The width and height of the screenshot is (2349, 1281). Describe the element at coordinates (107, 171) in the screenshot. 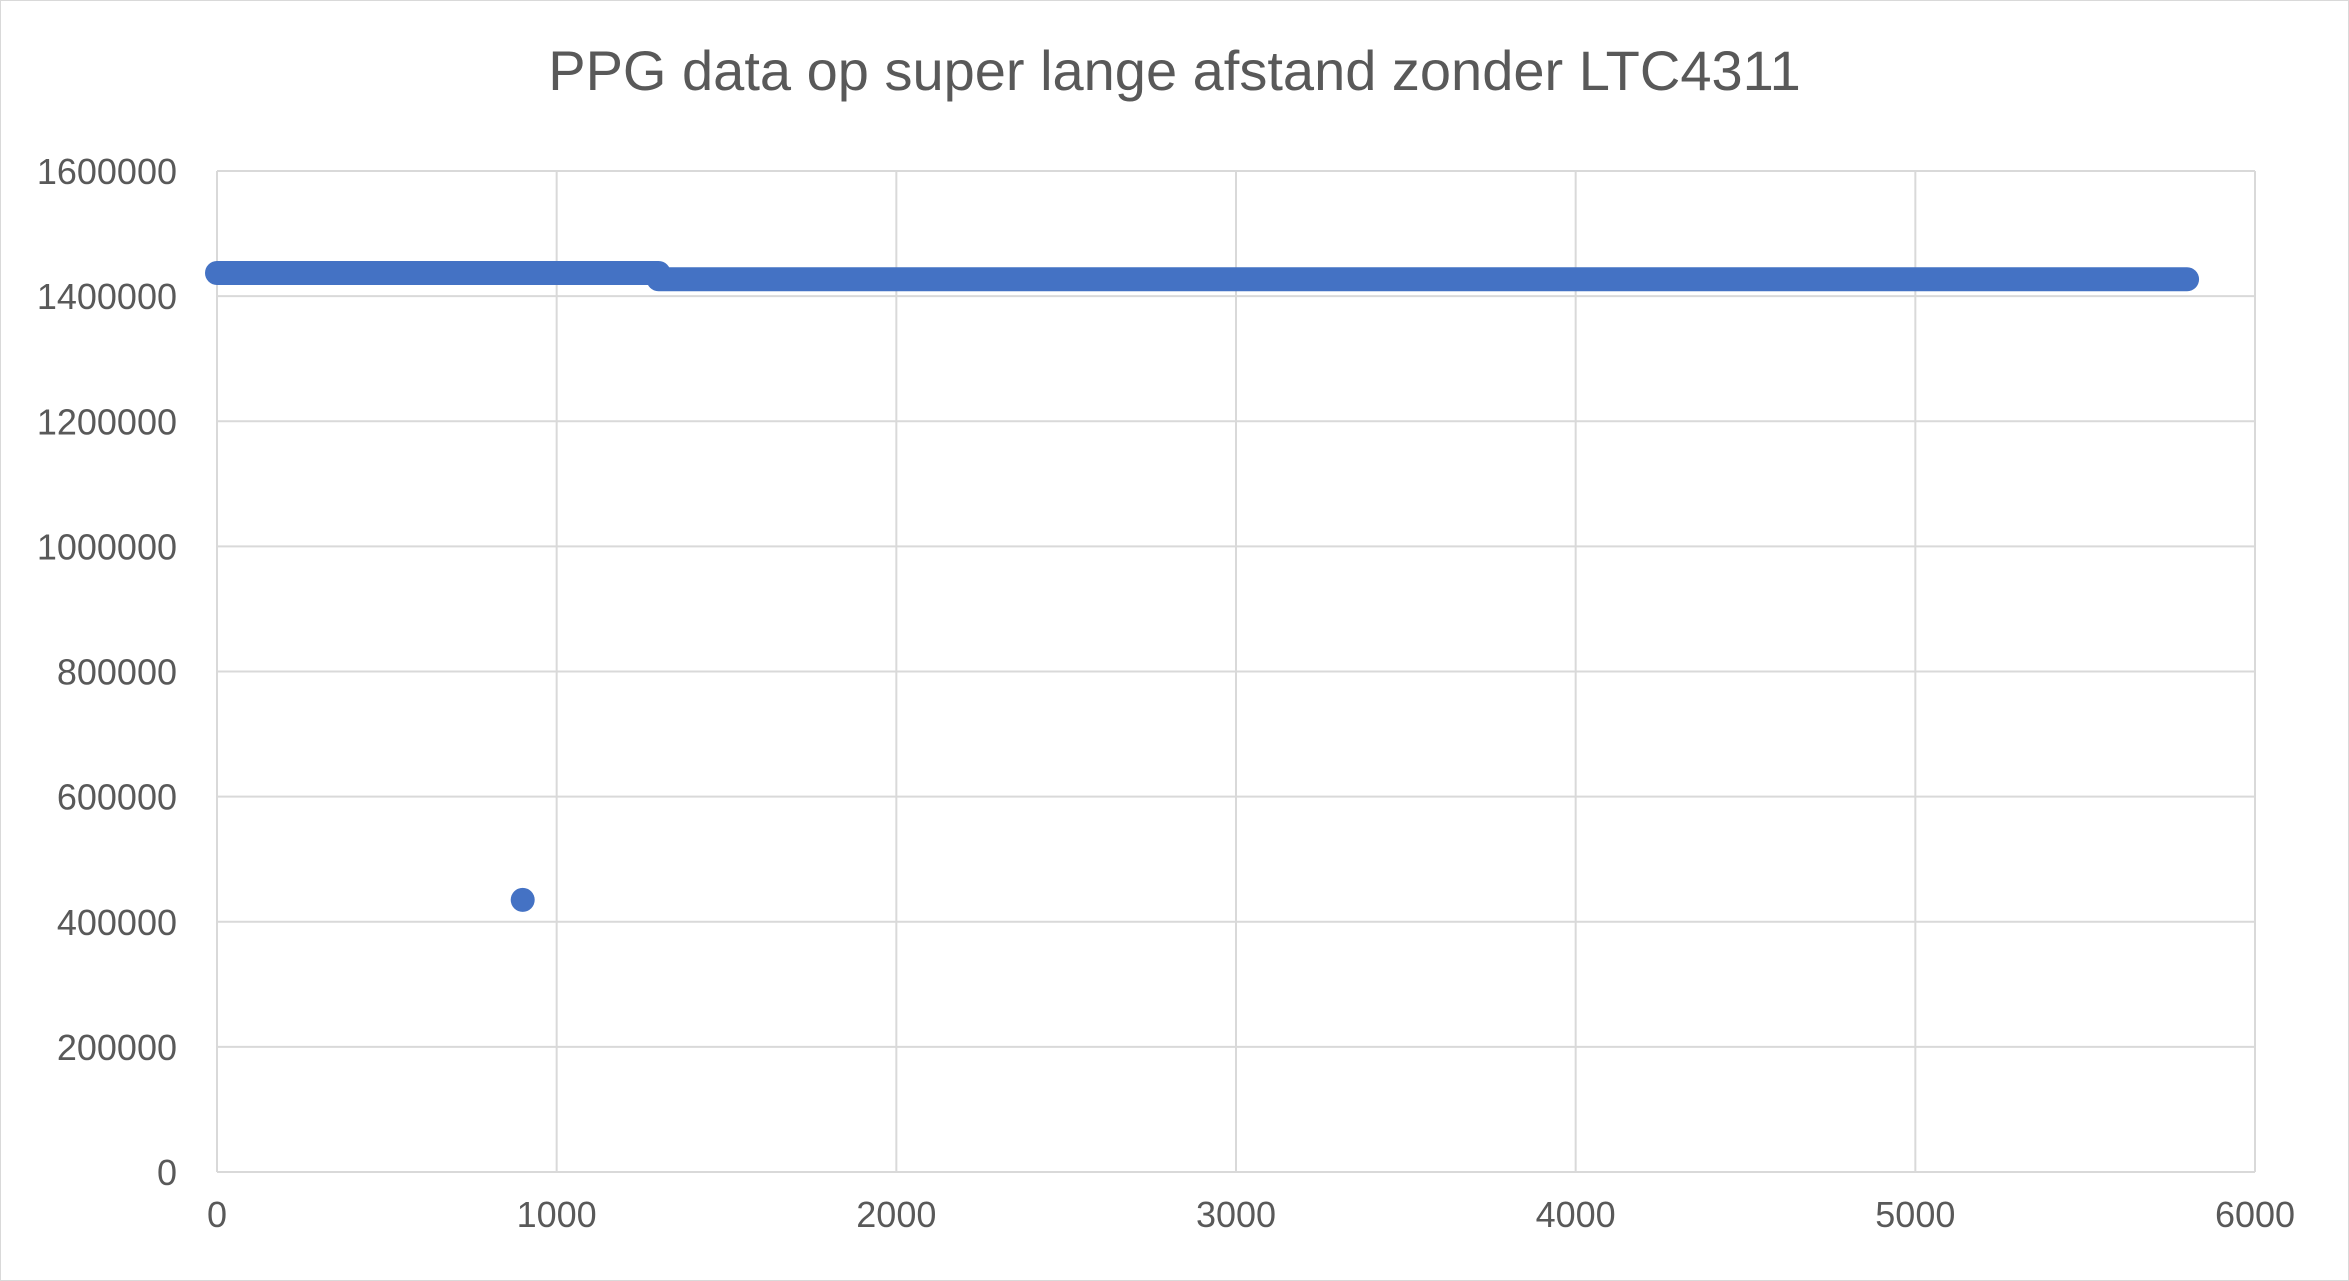

I see `y-tick-label: 1600000` at that location.